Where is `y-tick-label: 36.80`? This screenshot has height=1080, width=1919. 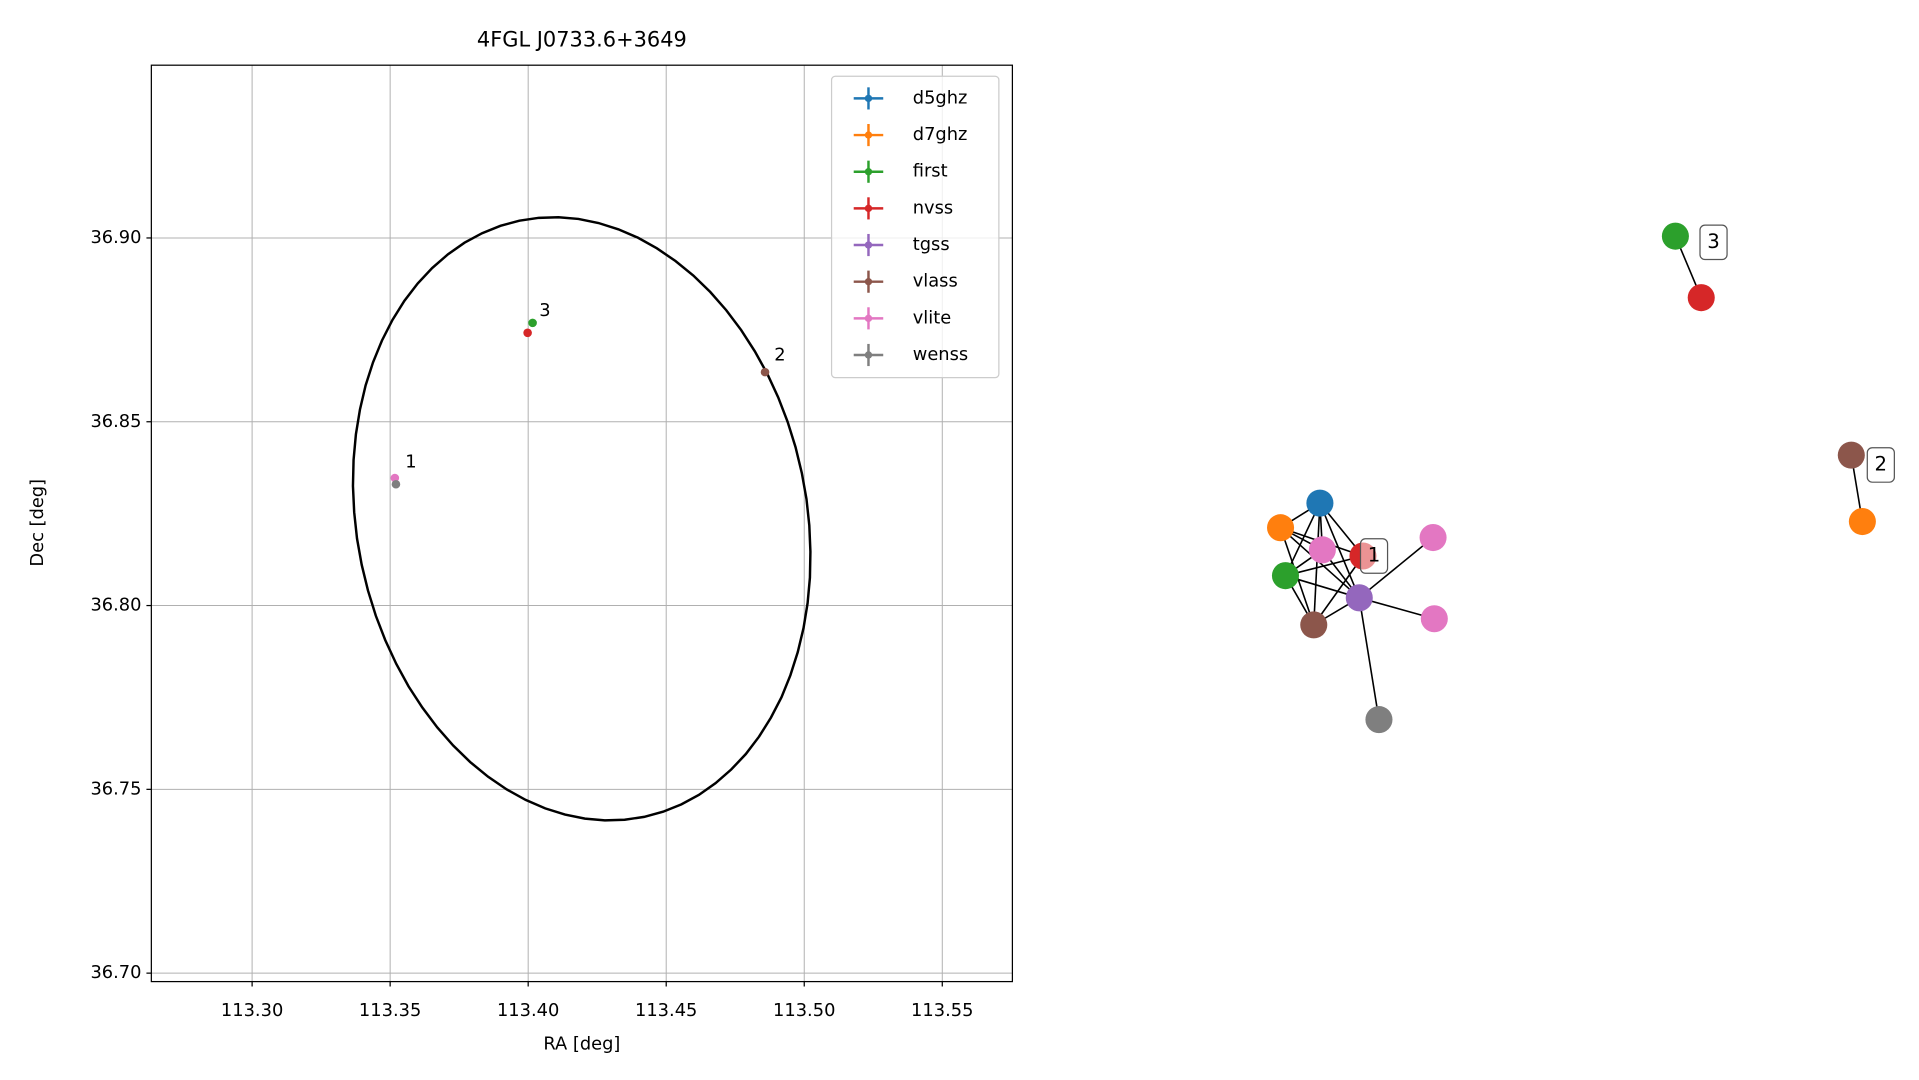 y-tick-label: 36.80 is located at coordinates (115, 605).